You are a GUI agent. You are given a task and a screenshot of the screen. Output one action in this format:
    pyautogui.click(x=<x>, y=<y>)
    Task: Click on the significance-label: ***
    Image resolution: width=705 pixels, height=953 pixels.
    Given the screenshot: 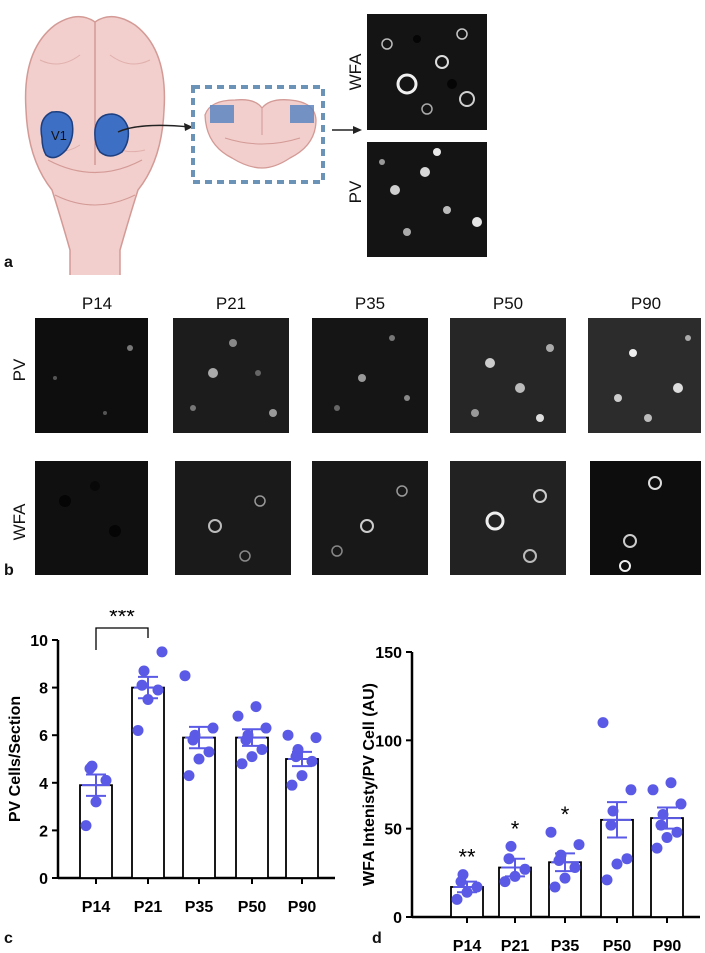 What is the action you would take?
    pyautogui.click(x=122, y=619)
    